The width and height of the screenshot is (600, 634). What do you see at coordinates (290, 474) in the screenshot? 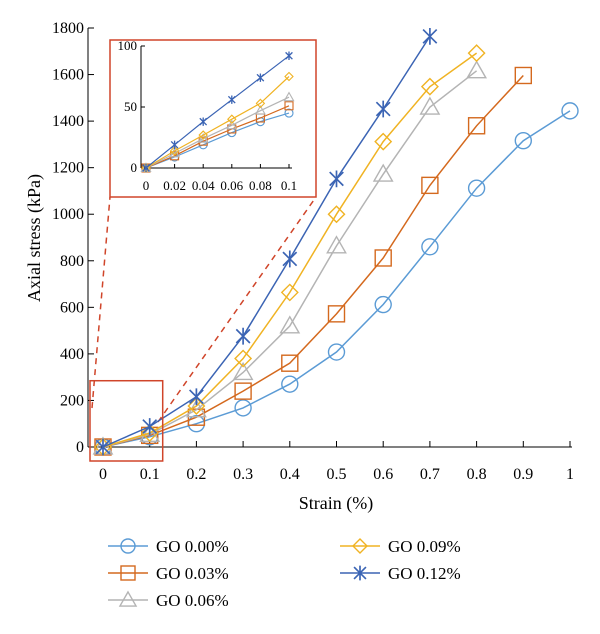
I see `x-tick-label: 0.4` at bounding box center [290, 474].